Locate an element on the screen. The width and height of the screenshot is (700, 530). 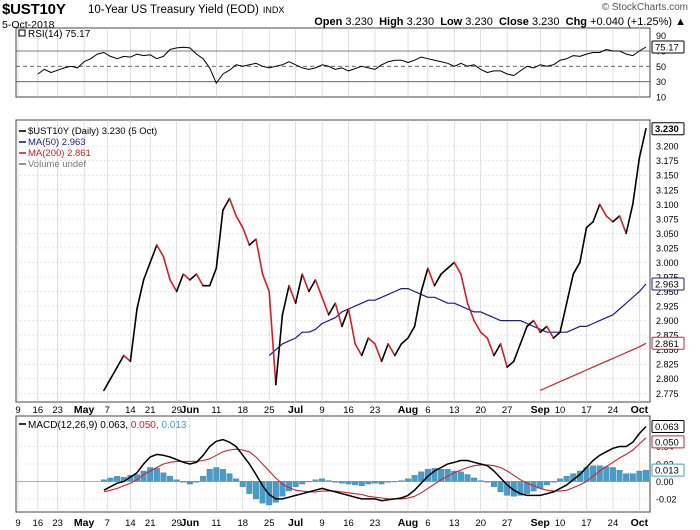
rsi-line is located at coordinates (342, 65).